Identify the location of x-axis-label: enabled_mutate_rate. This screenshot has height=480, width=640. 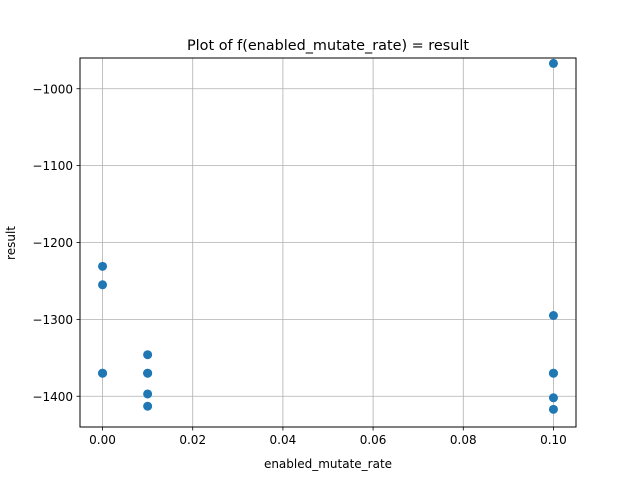
(328, 464).